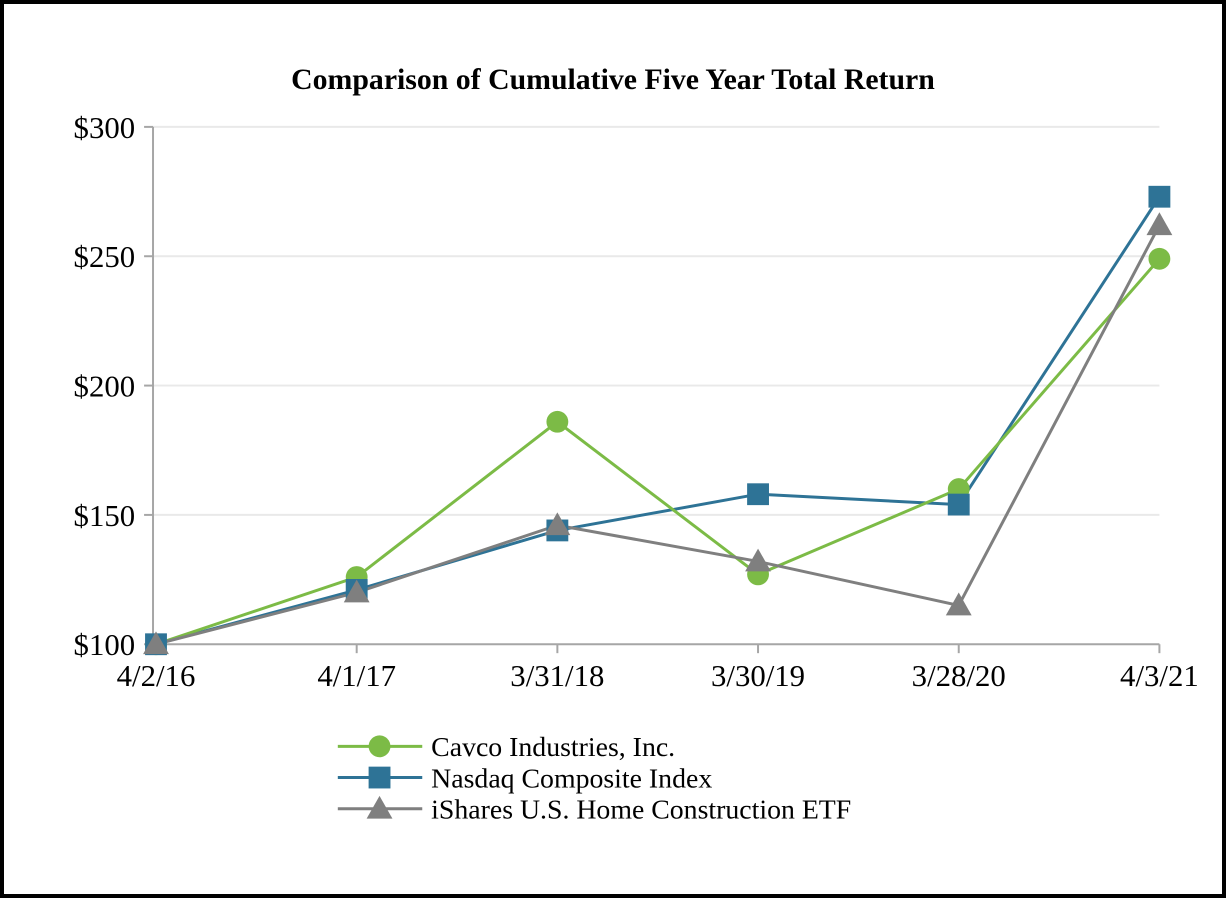 The image size is (1226, 898). What do you see at coordinates (356, 676) in the screenshot?
I see `x-tick-label: 4/1/17` at bounding box center [356, 676].